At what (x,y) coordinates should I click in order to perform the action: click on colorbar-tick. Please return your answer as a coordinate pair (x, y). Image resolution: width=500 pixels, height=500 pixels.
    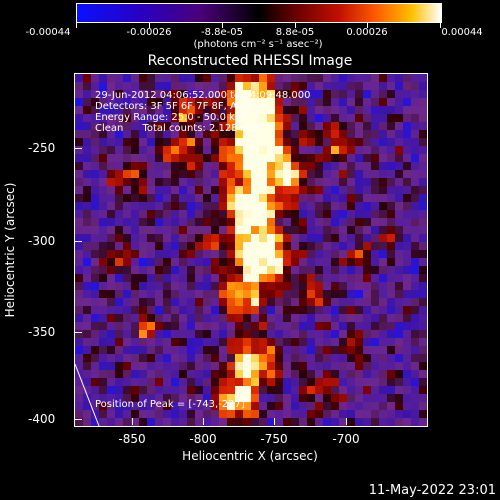
    Looking at the image, I should click on (295, 25).